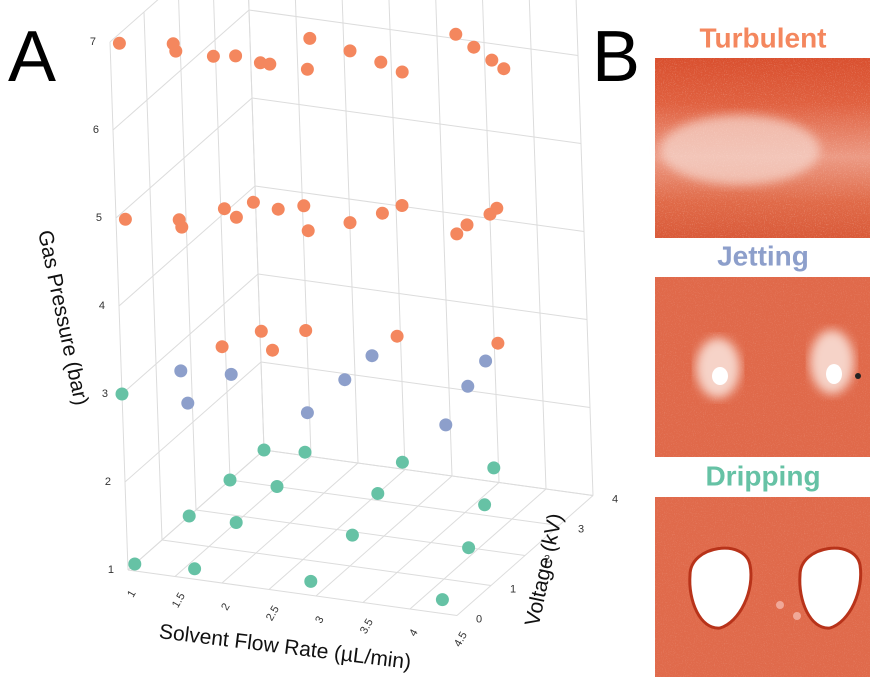 The image size is (875, 687). What do you see at coordinates (763, 255) in the screenshot?
I see `legend-label: Jetting` at bounding box center [763, 255].